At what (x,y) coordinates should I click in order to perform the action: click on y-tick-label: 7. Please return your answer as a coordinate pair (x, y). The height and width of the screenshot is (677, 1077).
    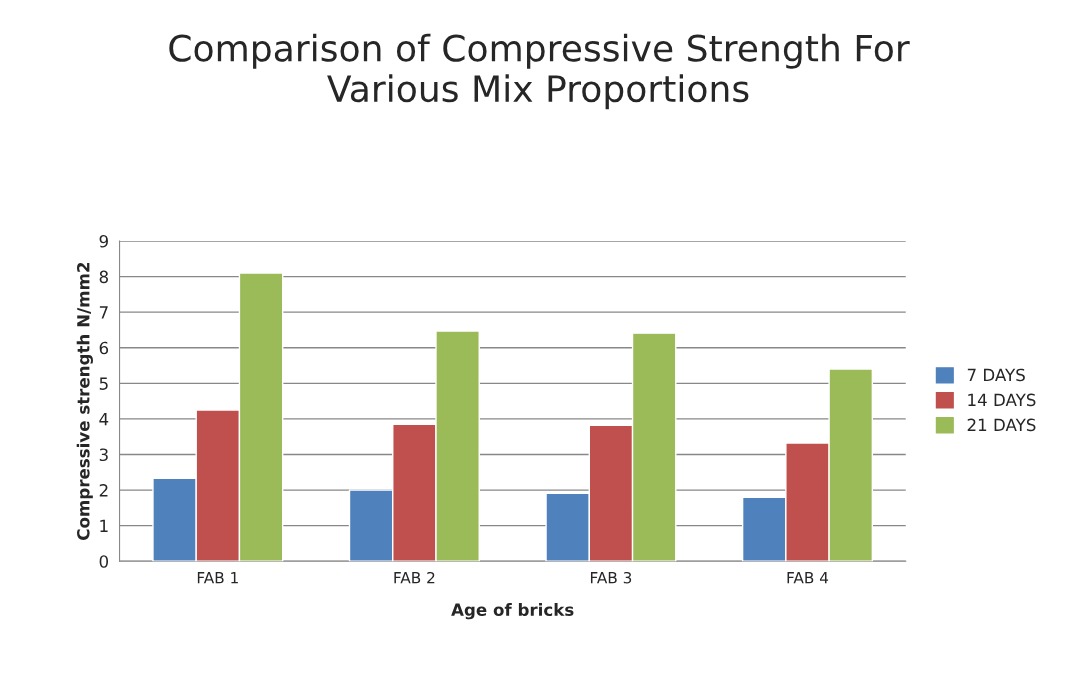
    Looking at the image, I should click on (103, 312).